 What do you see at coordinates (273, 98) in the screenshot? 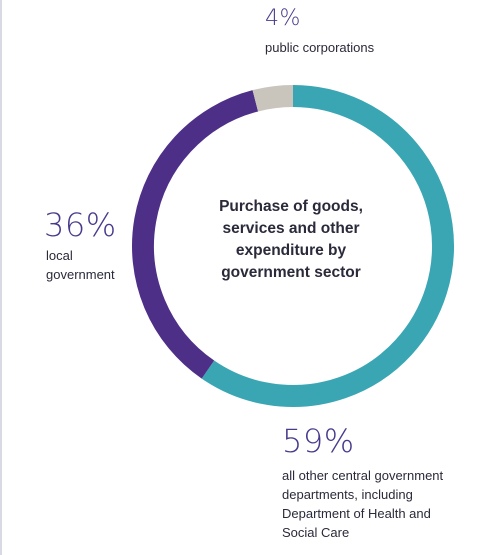
I see `donut-slice-public` at bounding box center [273, 98].